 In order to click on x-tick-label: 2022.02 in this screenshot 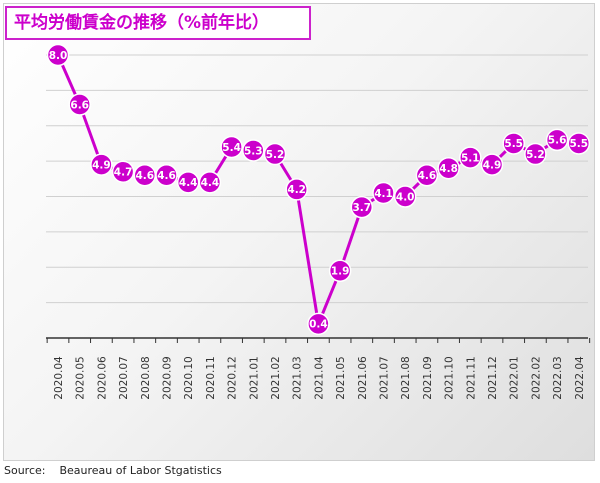, I will do `click(536, 377)`.